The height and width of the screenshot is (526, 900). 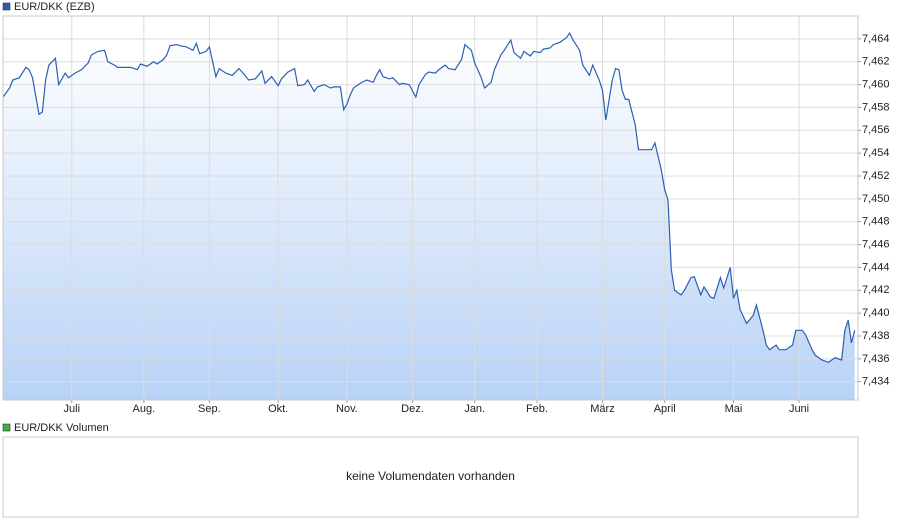 What do you see at coordinates (537, 409) in the screenshot?
I see `x-tick-label: Feb.` at bounding box center [537, 409].